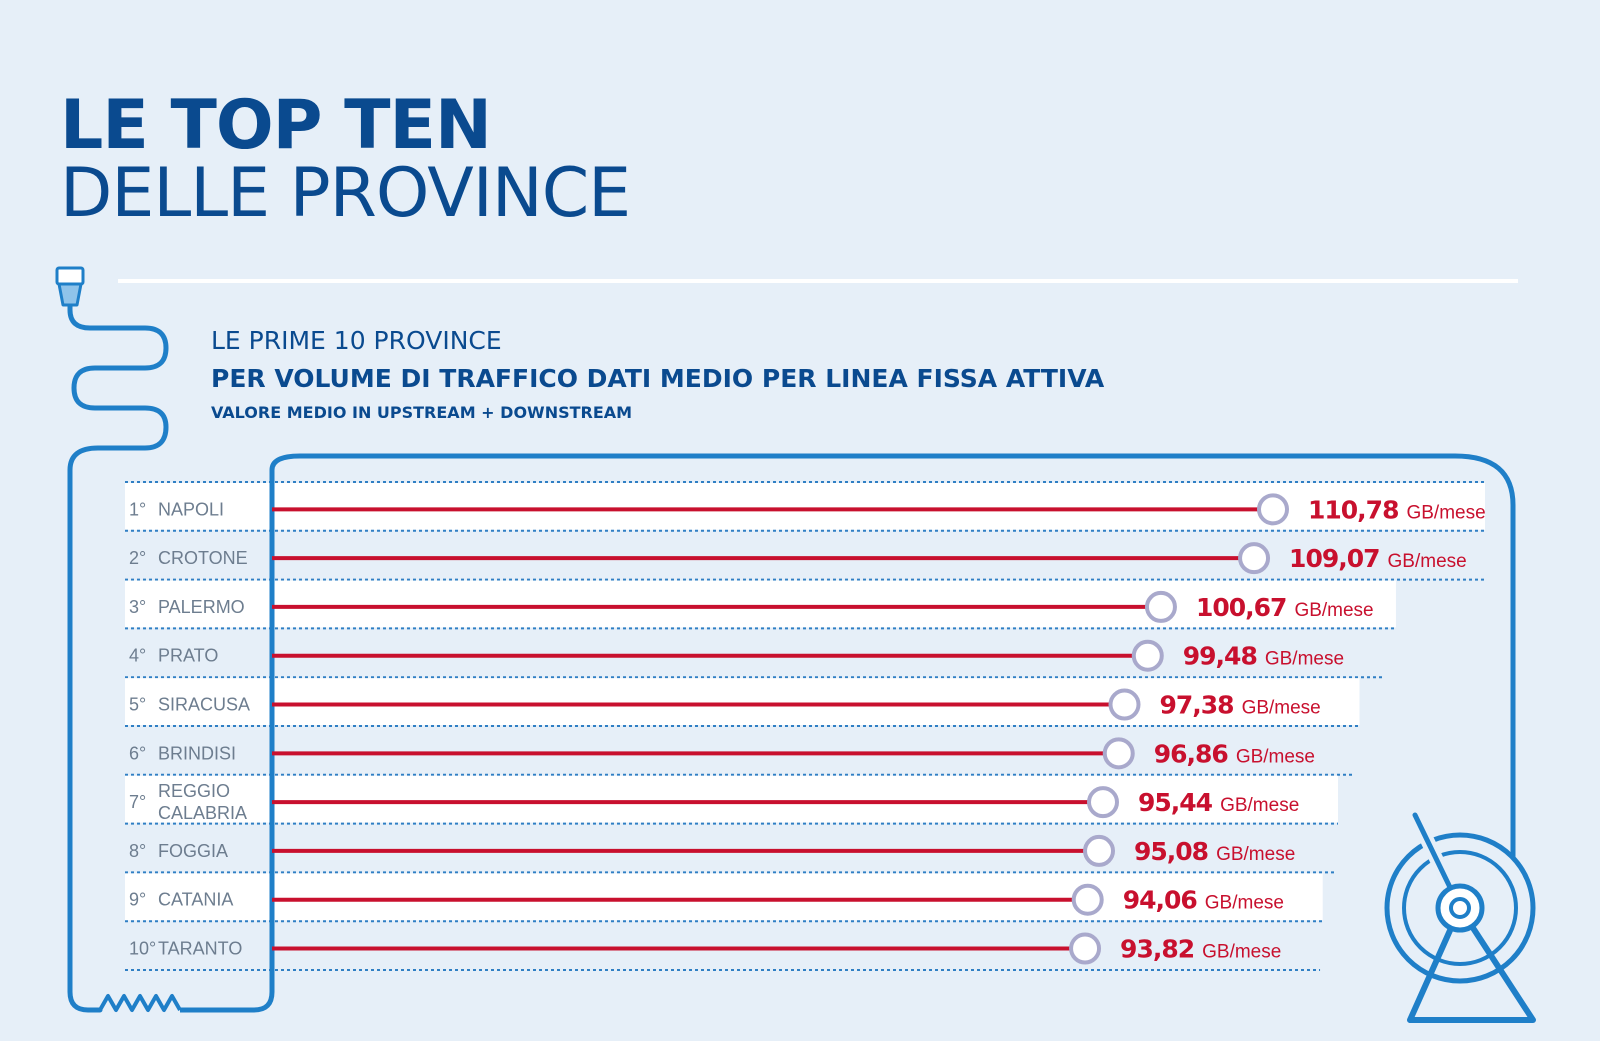  What do you see at coordinates (345, 193) in the screenshot?
I see `page-title-line-2: DELLE PROVINCE` at bounding box center [345, 193].